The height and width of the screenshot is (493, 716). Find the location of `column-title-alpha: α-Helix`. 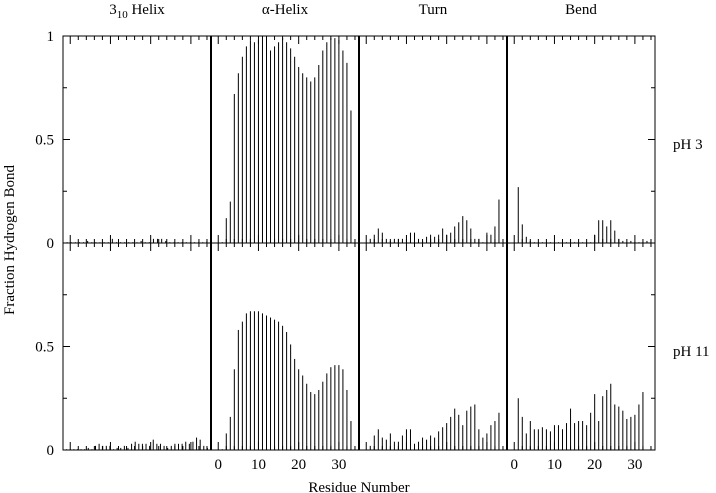

column-title-alpha: α-Helix is located at coordinates (285, 10).